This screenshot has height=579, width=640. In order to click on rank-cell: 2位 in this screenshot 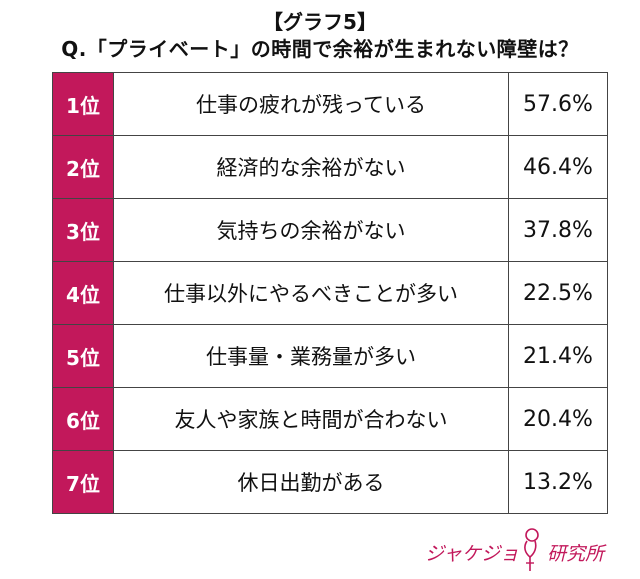, I will do `click(83, 167)`.